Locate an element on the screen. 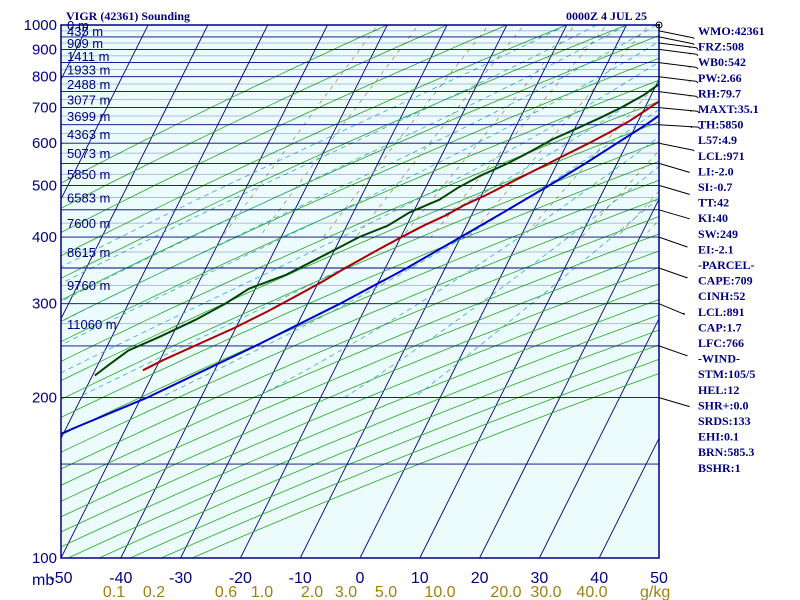  pressure-tick-label: 800 is located at coordinates (44, 77).